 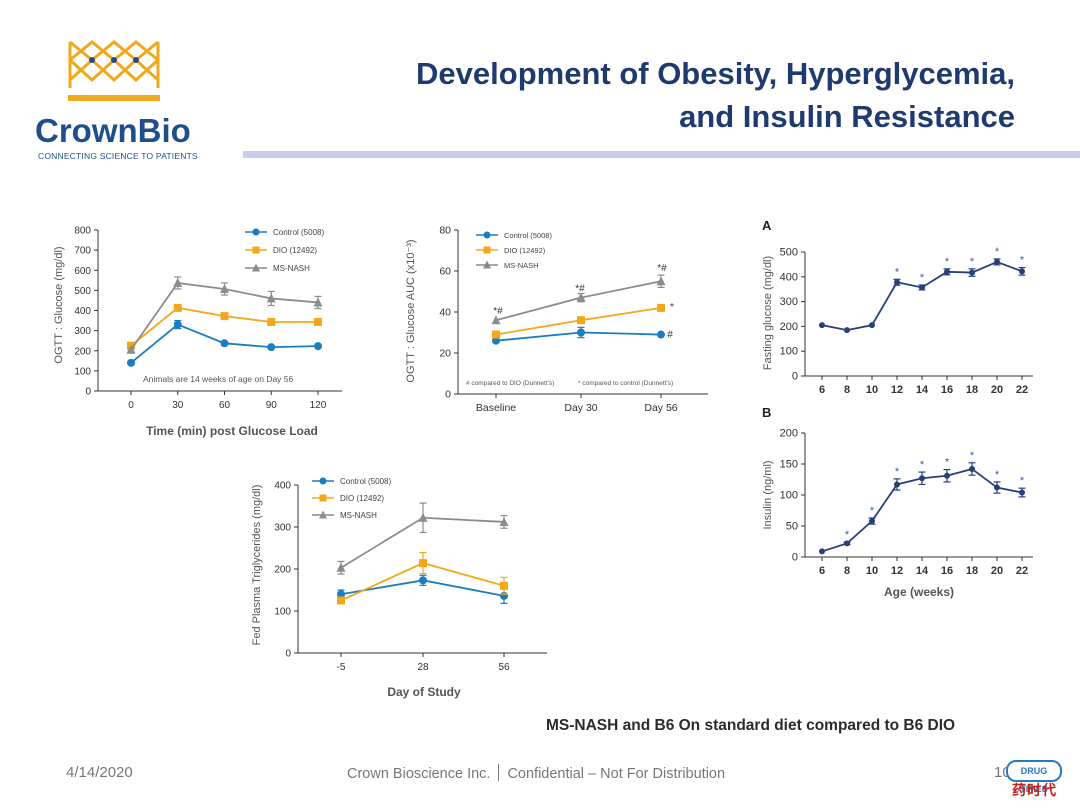 What do you see at coordinates (768, 313) in the screenshot?
I see `fasting-y-label: Fasting glucose (mg/dl)` at bounding box center [768, 313].